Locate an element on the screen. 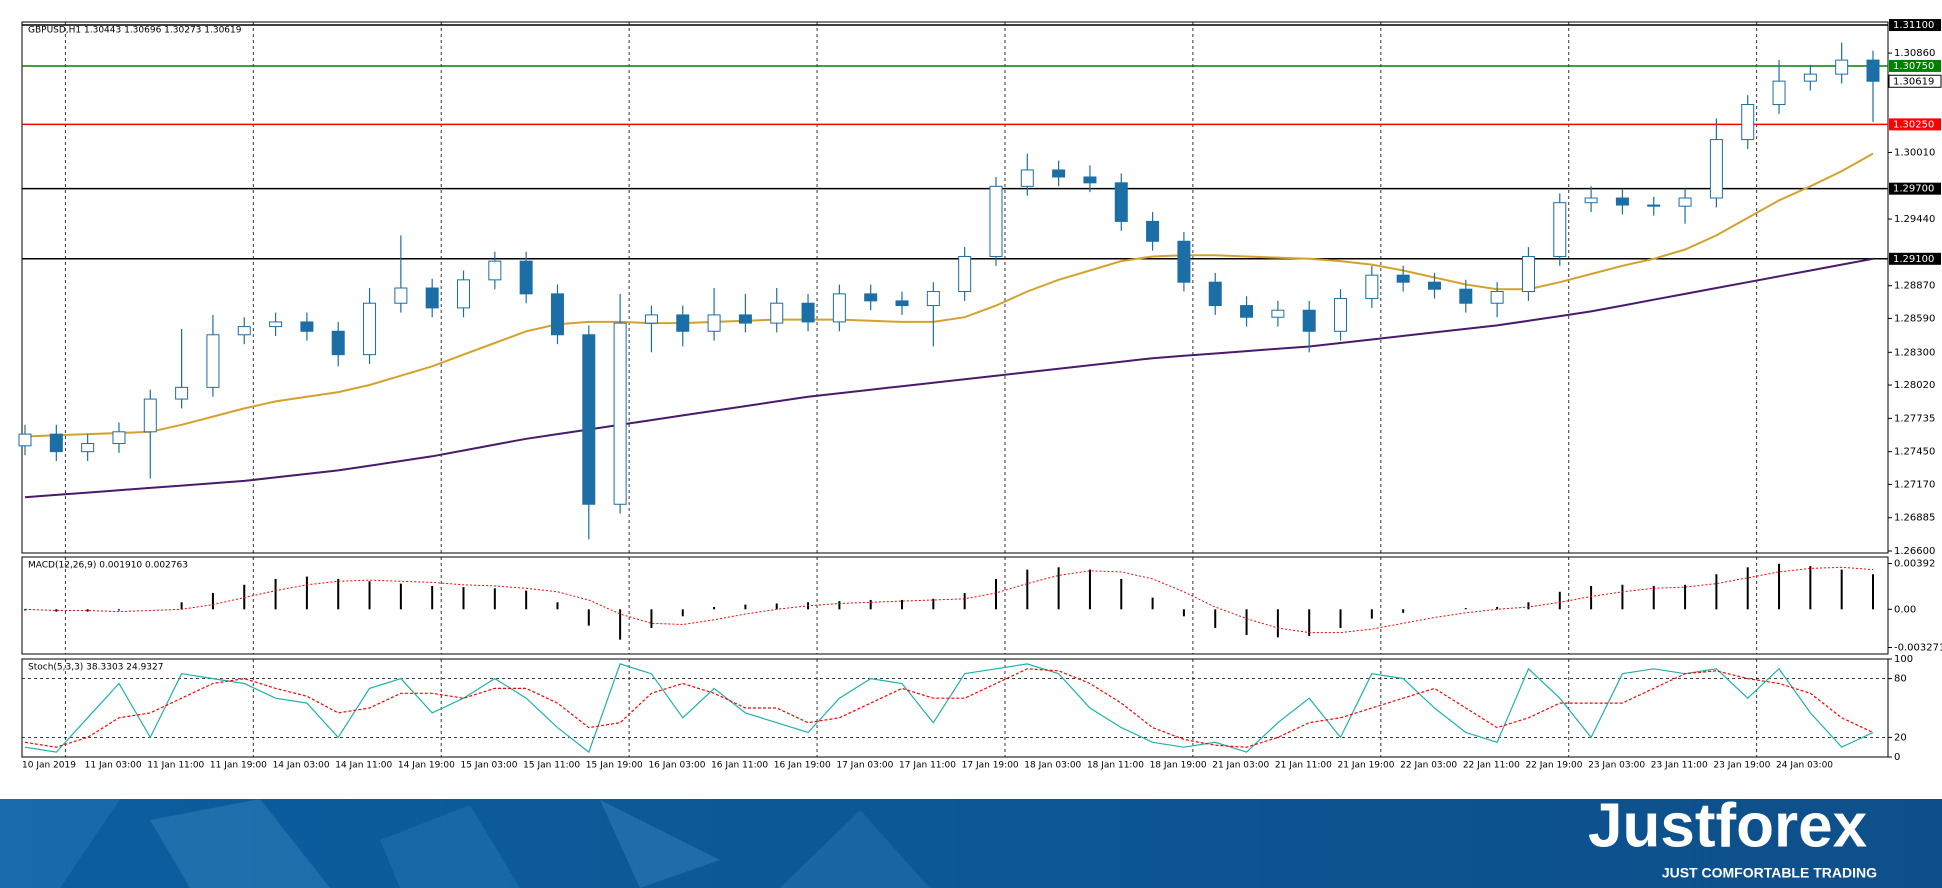  x-tick-label: 16 Jan 11:00 is located at coordinates (739, 766).